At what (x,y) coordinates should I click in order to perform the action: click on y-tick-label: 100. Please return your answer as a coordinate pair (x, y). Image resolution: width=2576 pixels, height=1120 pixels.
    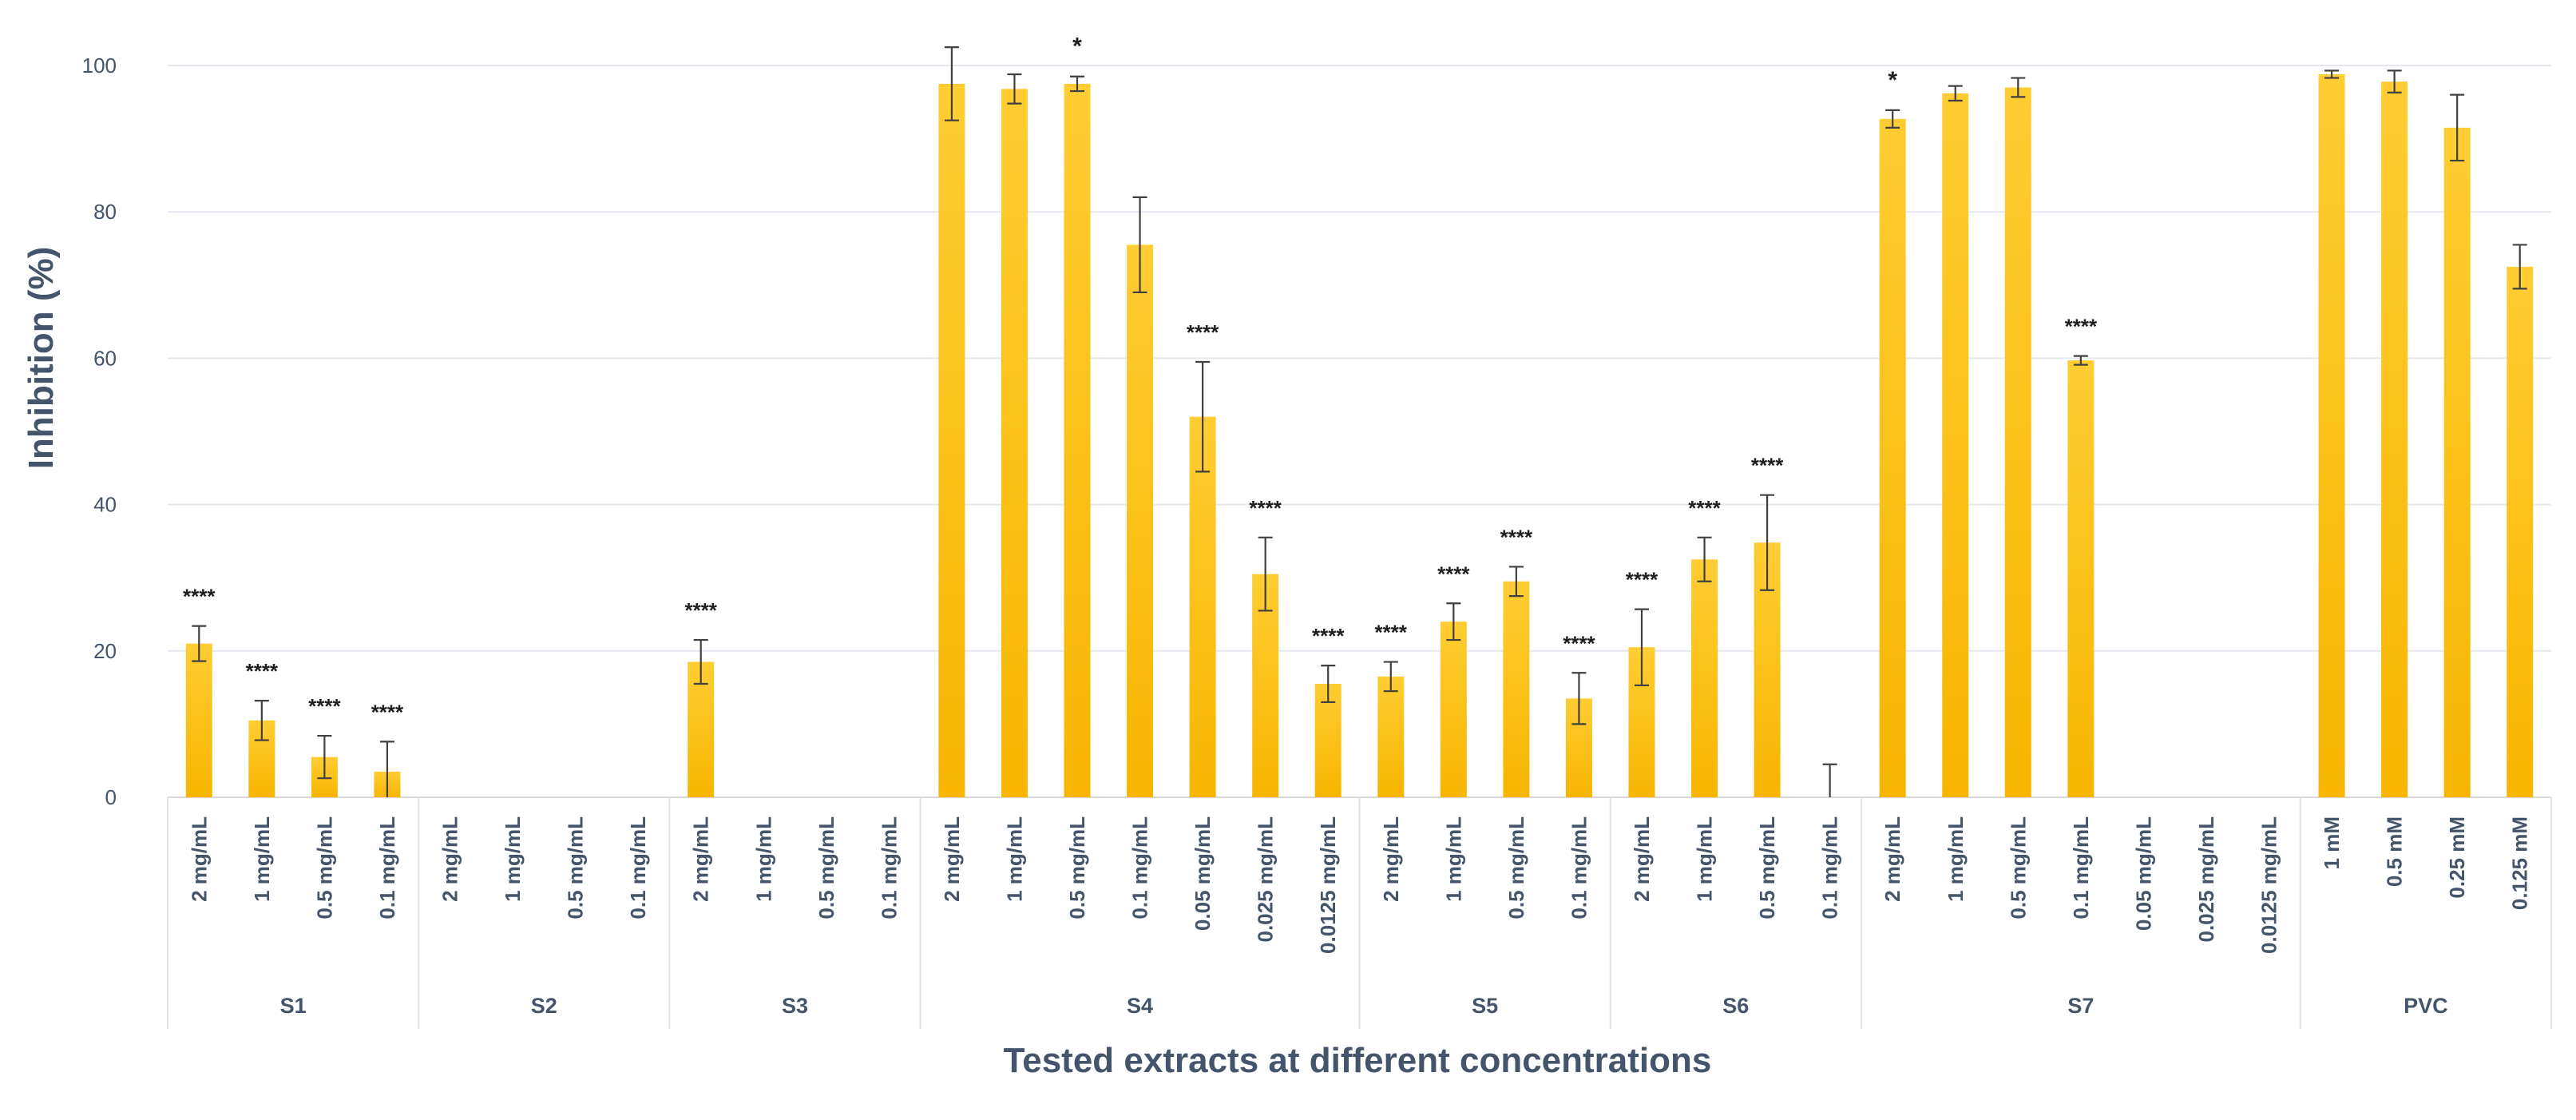
    Looking at the image, I should click on (99, 65).